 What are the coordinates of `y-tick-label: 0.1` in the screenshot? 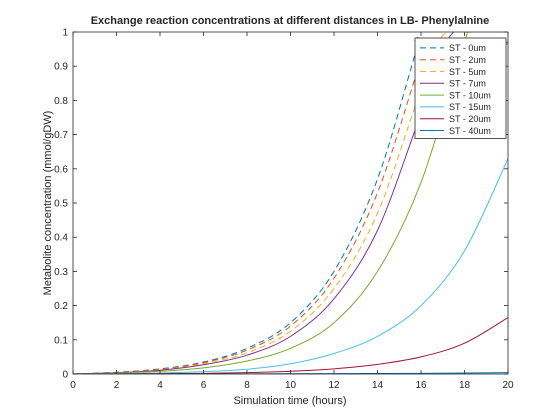 It's located at (61, 340).